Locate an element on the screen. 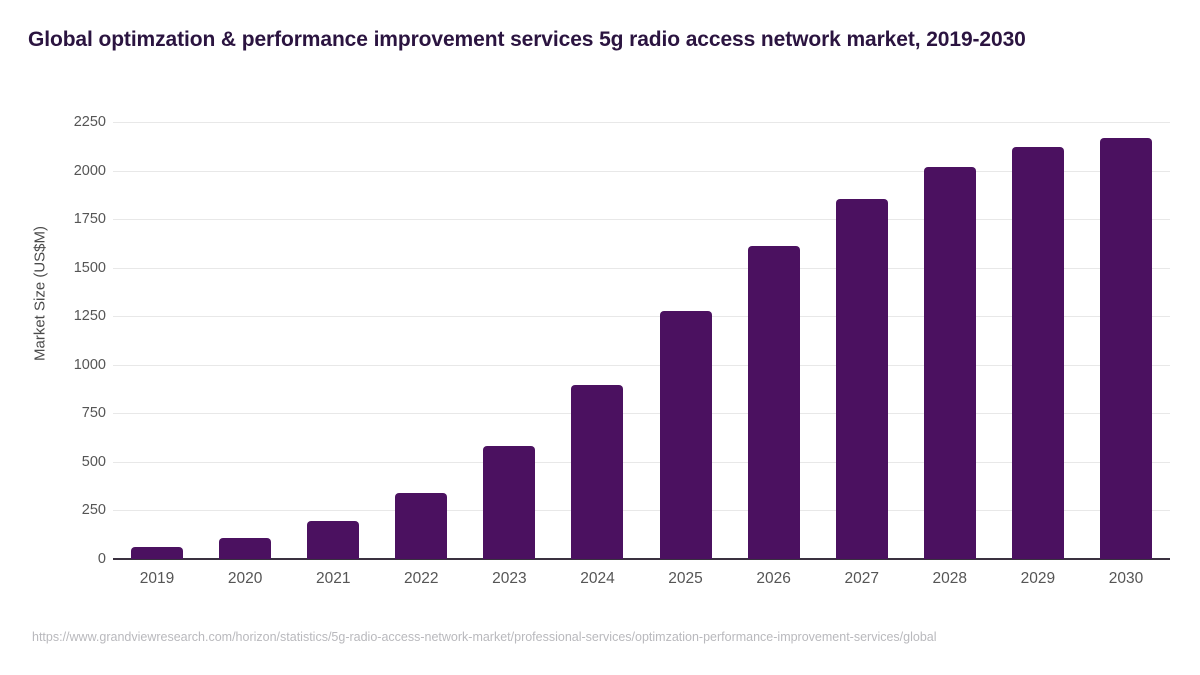  y-axis-tick-label: 500 is located at coordinates (93, 461).